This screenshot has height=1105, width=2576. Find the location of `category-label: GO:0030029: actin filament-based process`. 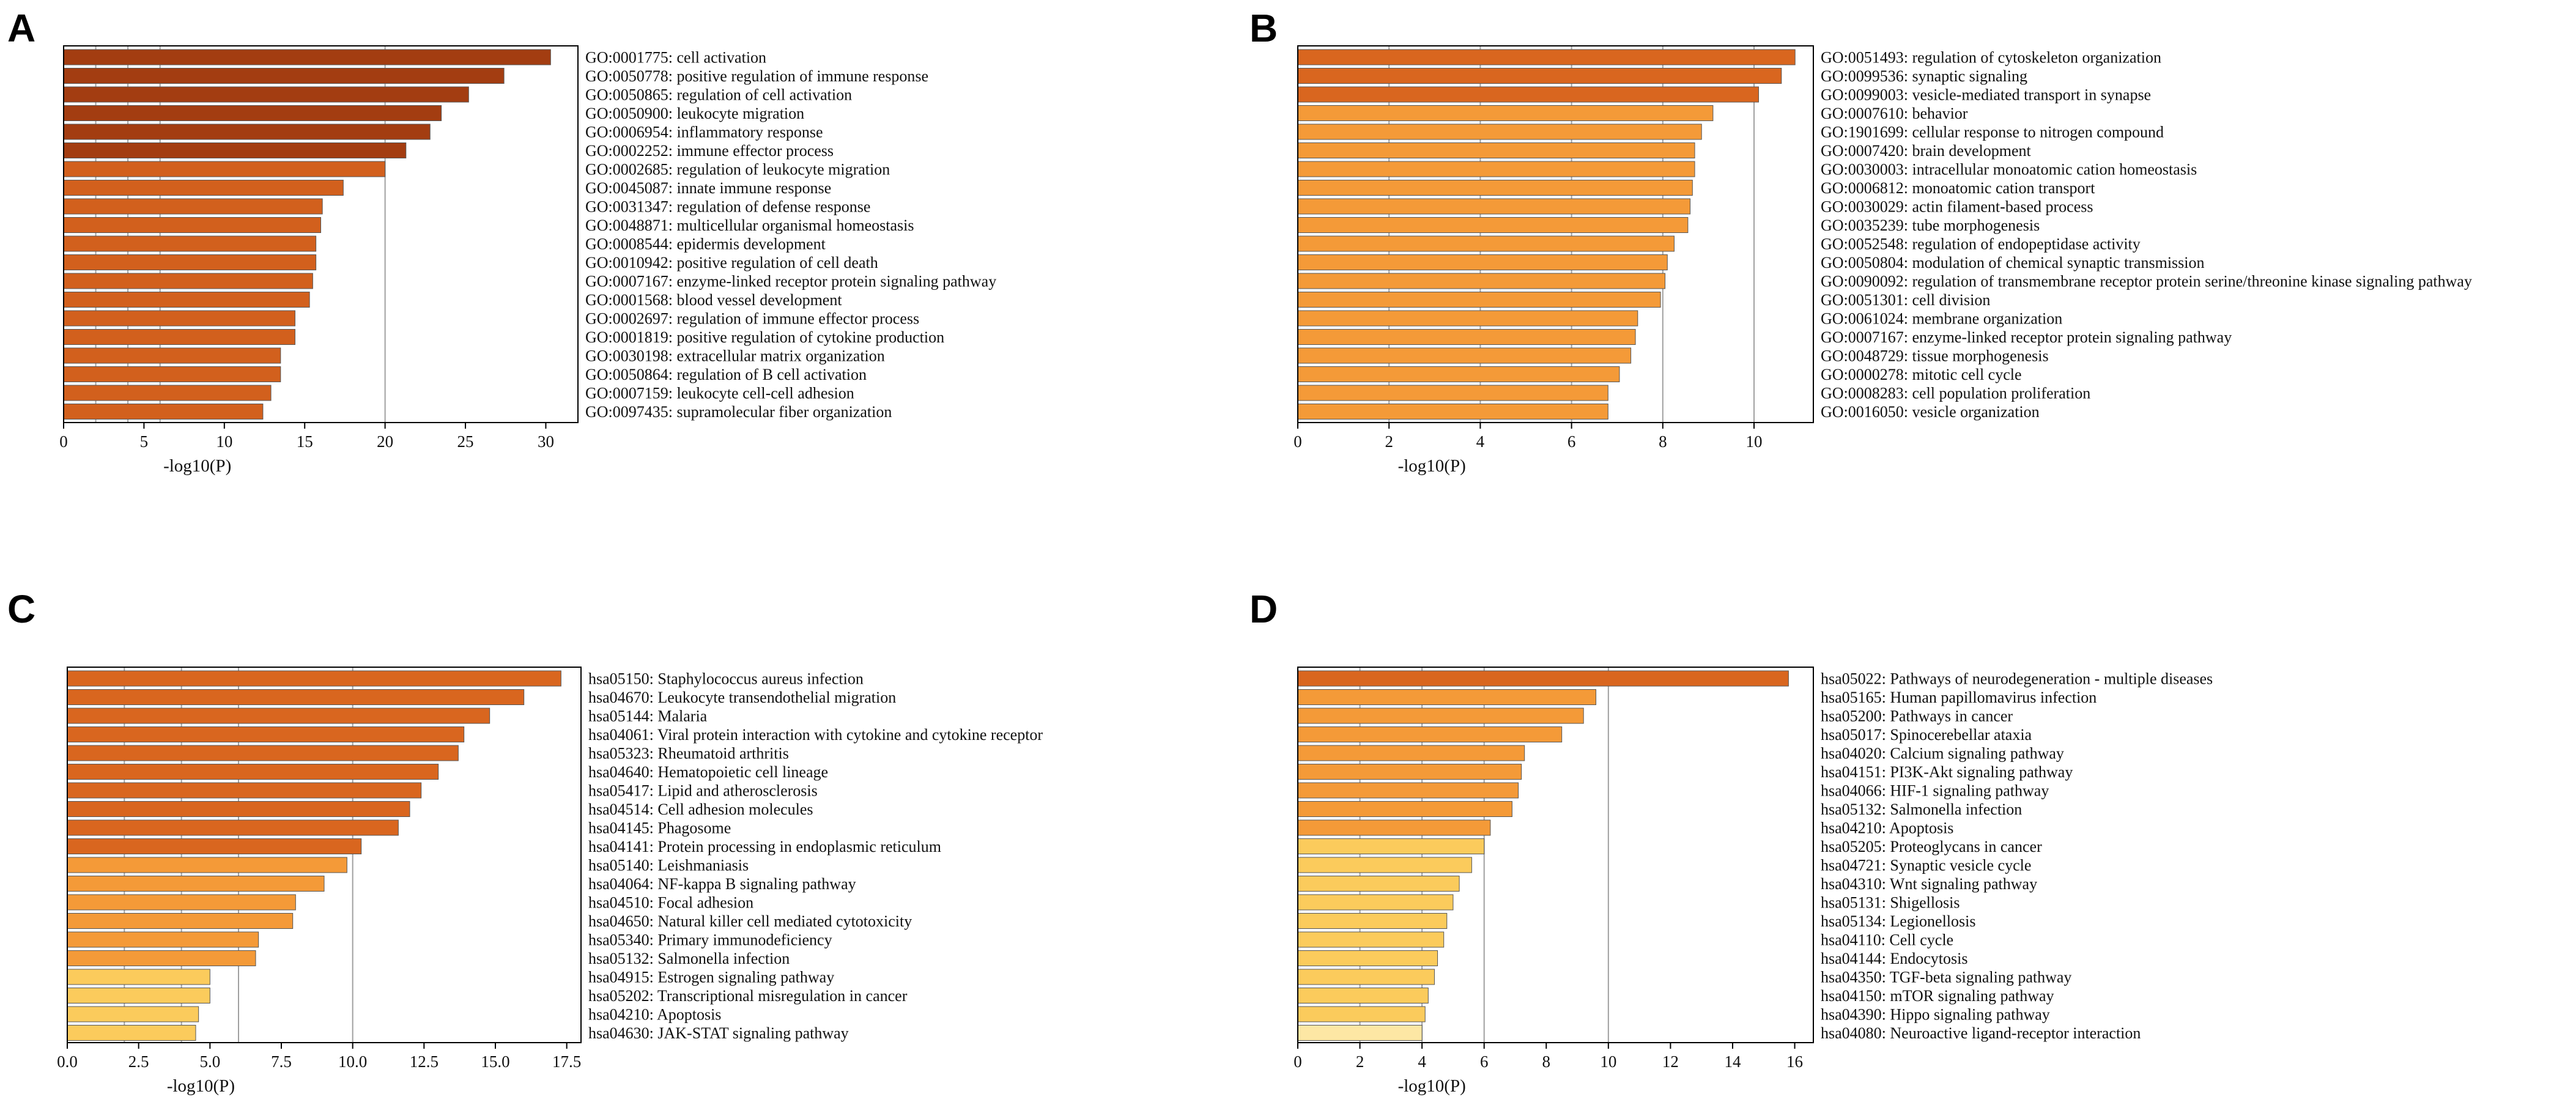

category-label: GO:0030029: actin filament-based process is located at coordinates (1957, 207).